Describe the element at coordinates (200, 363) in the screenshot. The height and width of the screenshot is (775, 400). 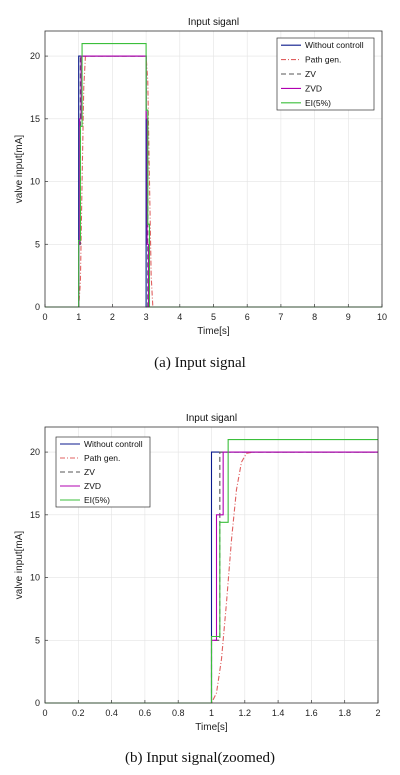
I see `caption-a: (a) Input signal` at that location.